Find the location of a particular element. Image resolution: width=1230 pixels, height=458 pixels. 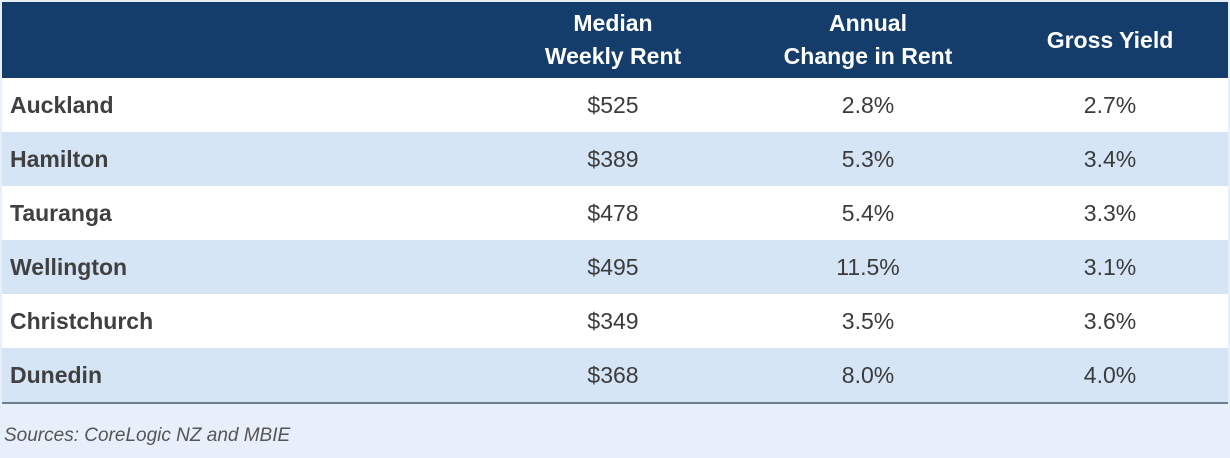

cell-city: Hamilton is located at coordinates (242, 159).